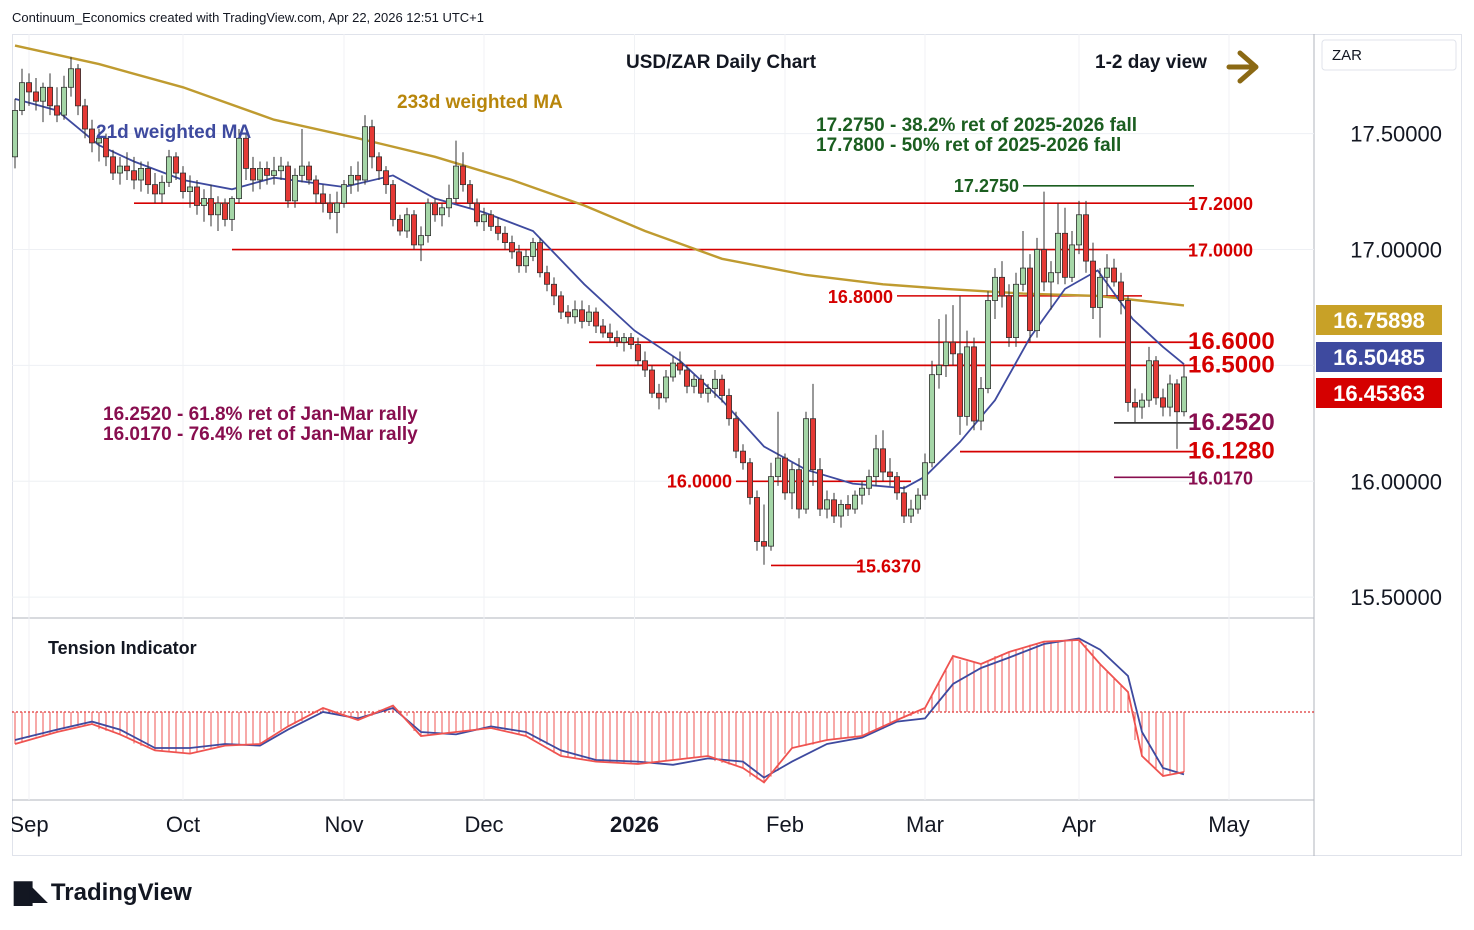 Image resolution: width=1474 pixels, height=930 pixels. I want to click on time-tick-label: Oct, so click(183, 824).